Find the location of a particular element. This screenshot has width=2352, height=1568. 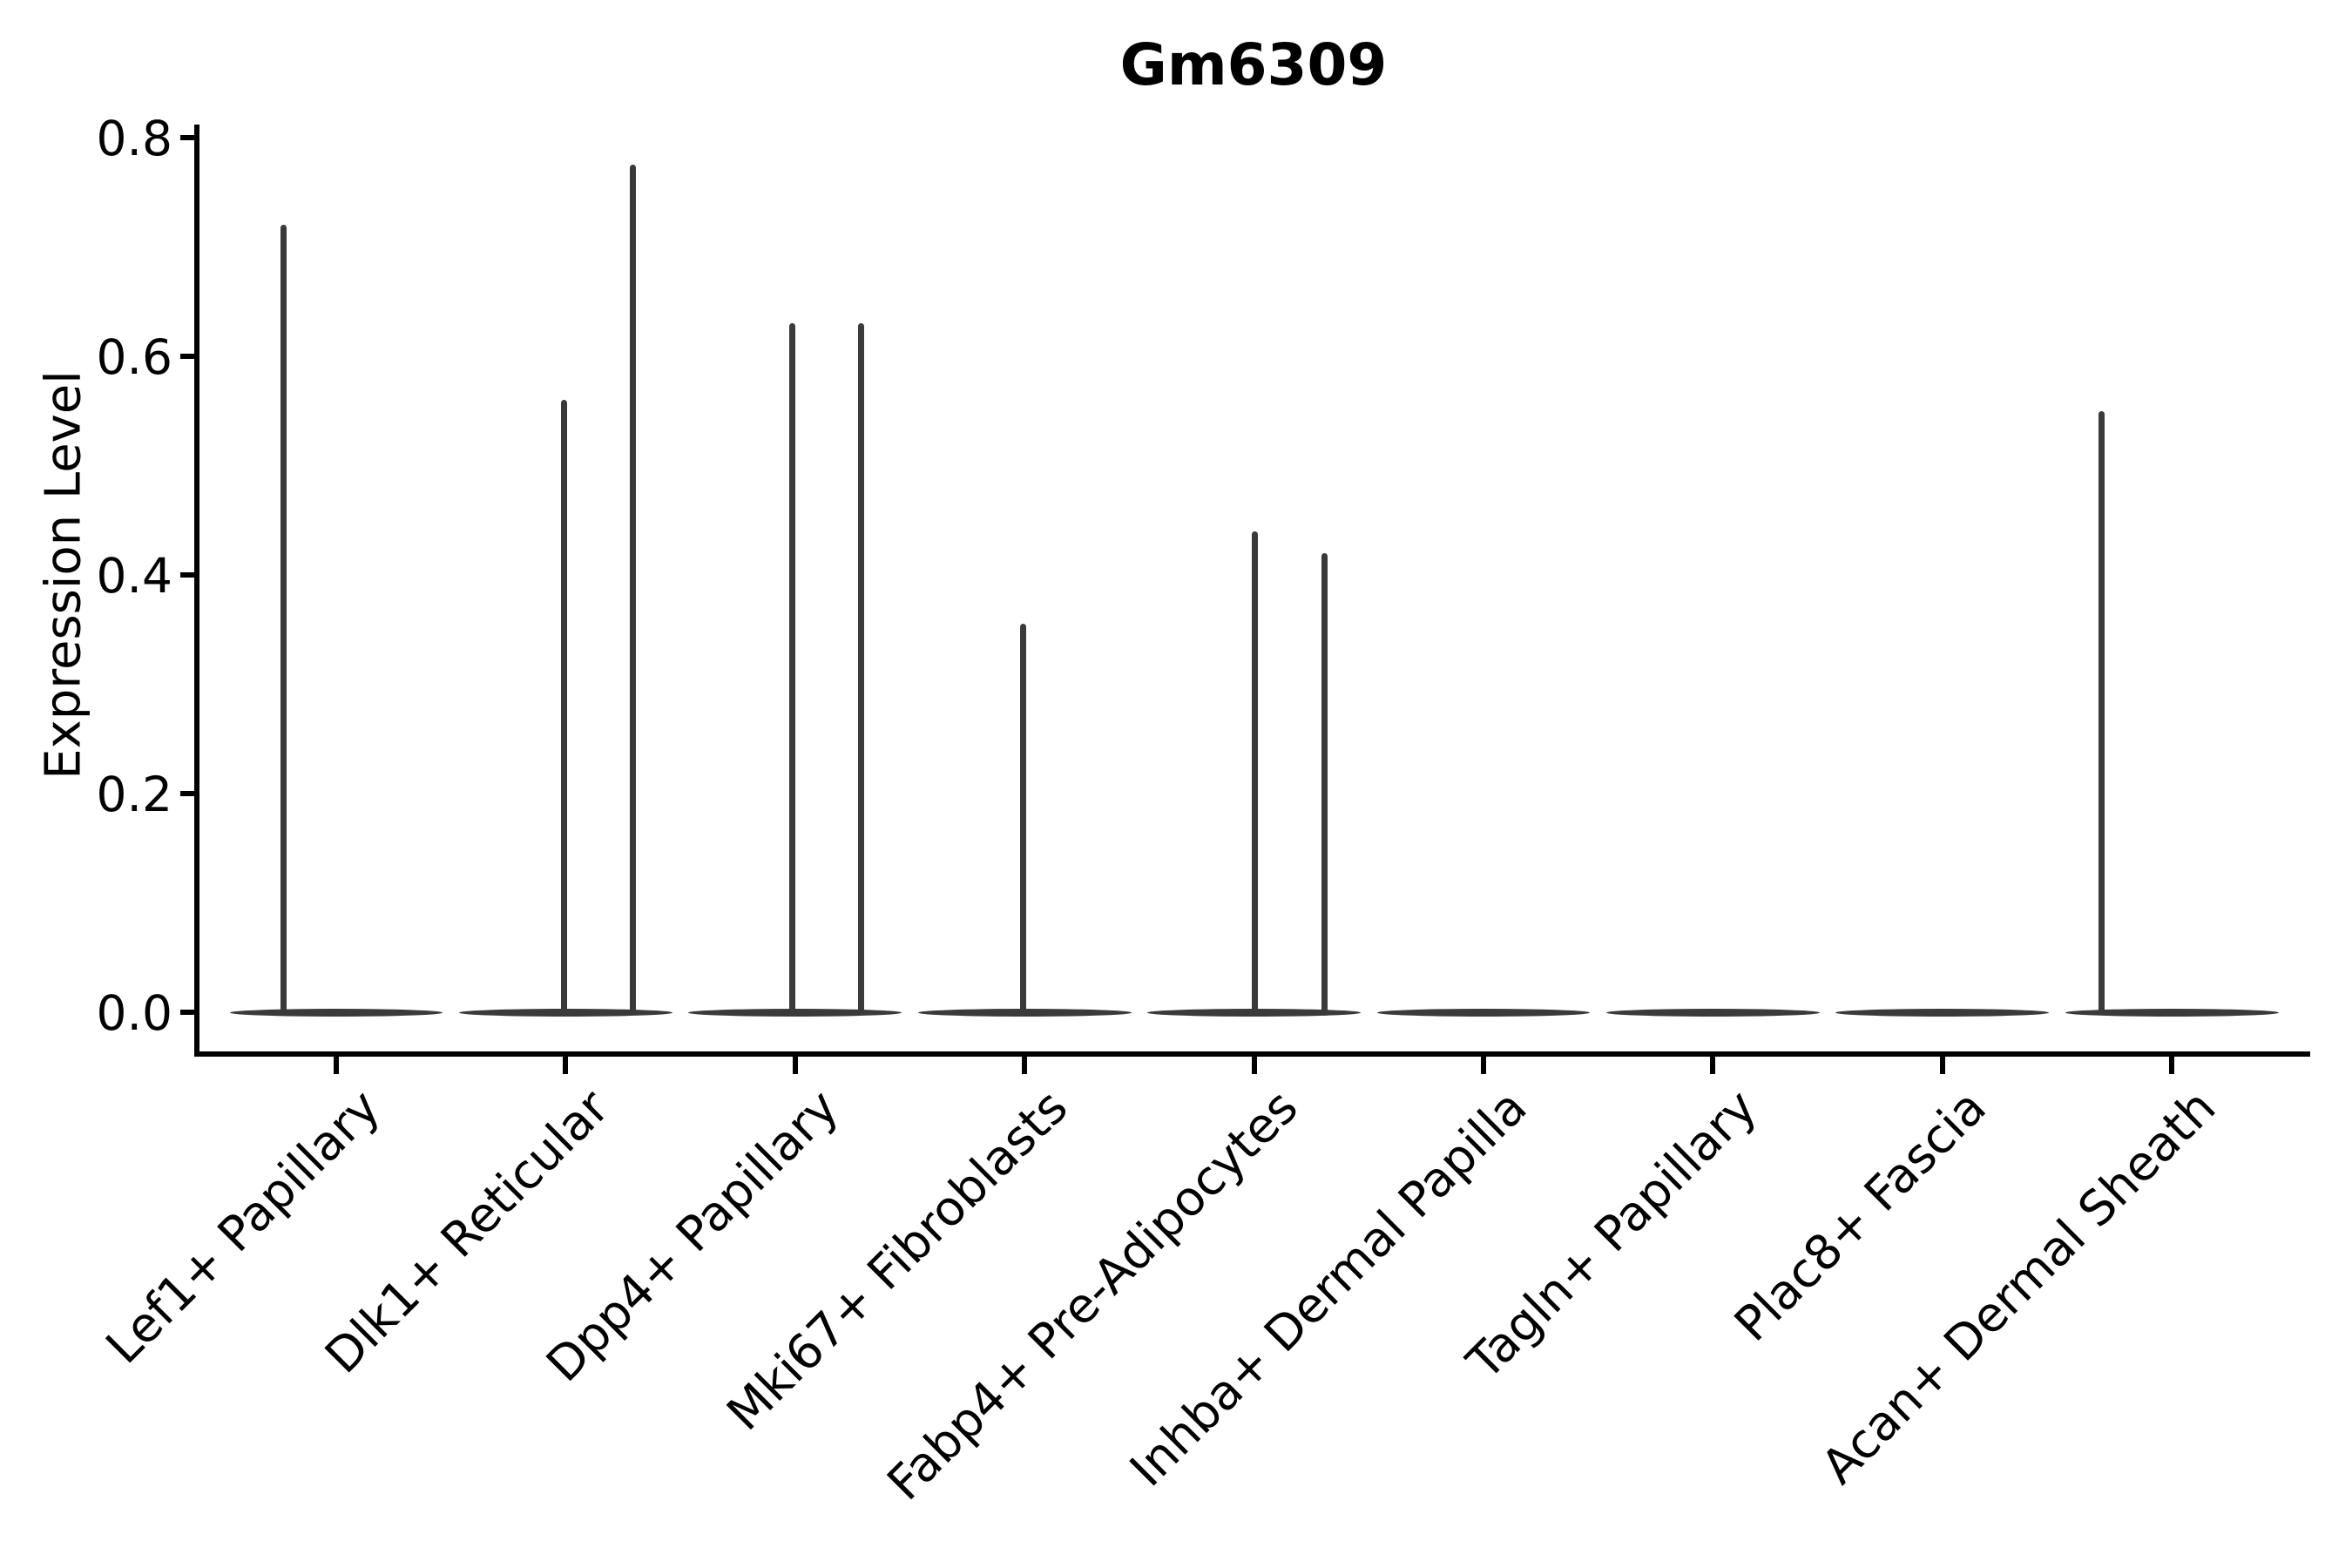

chart-title: Gm6309 is located at coordinates (1253, 64).